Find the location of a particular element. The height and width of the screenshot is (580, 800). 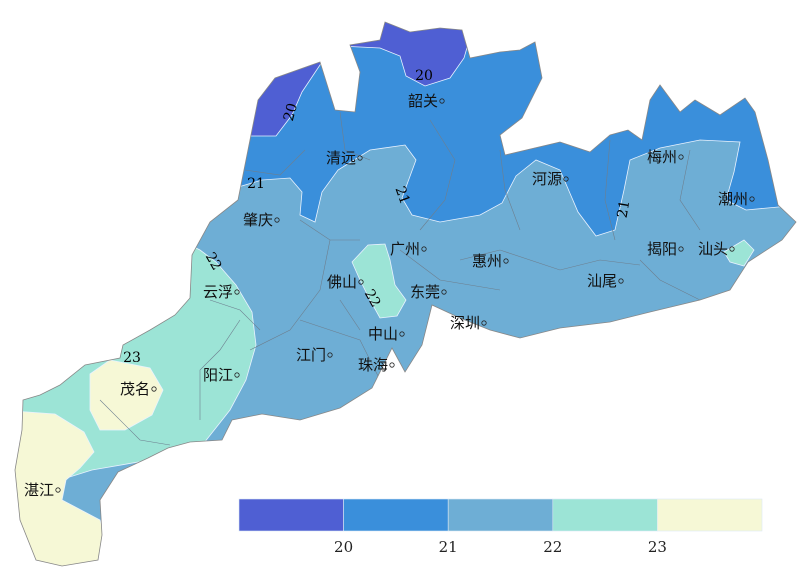

city-label: 东莞 is located at coordinates (425, 292).